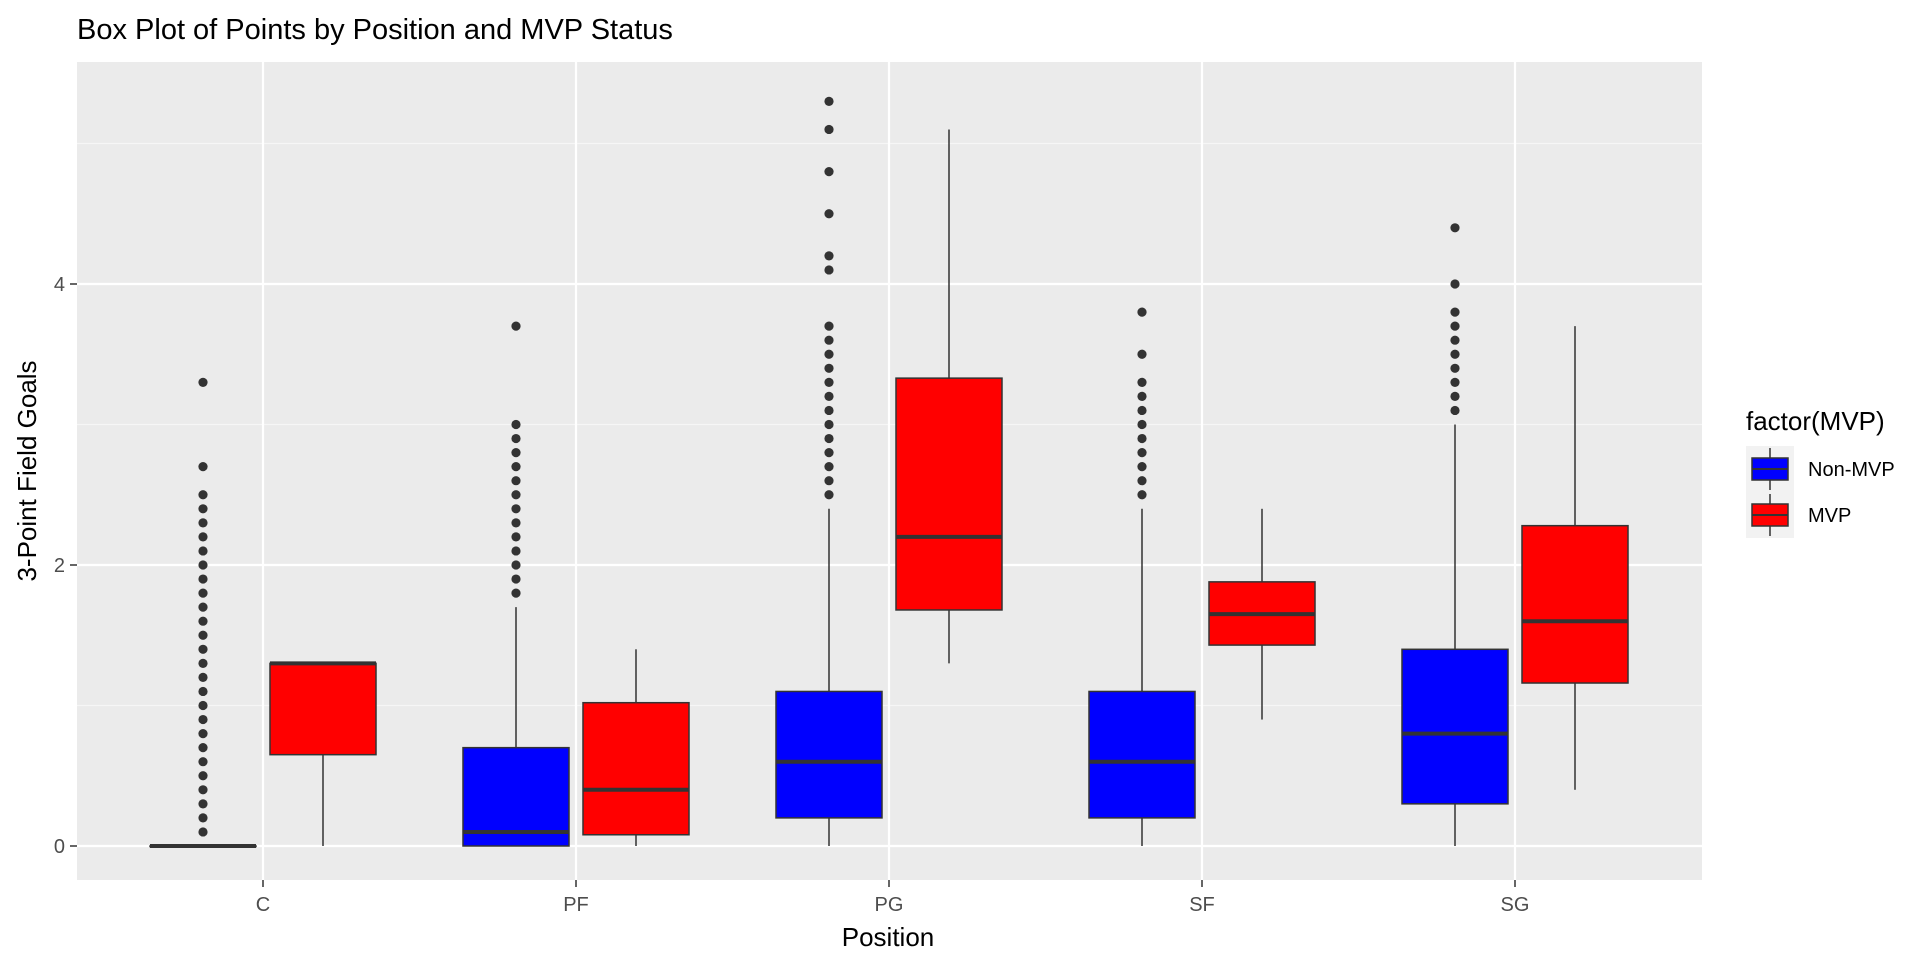  I want to click on box-pg-mvp, so click(949, 396).